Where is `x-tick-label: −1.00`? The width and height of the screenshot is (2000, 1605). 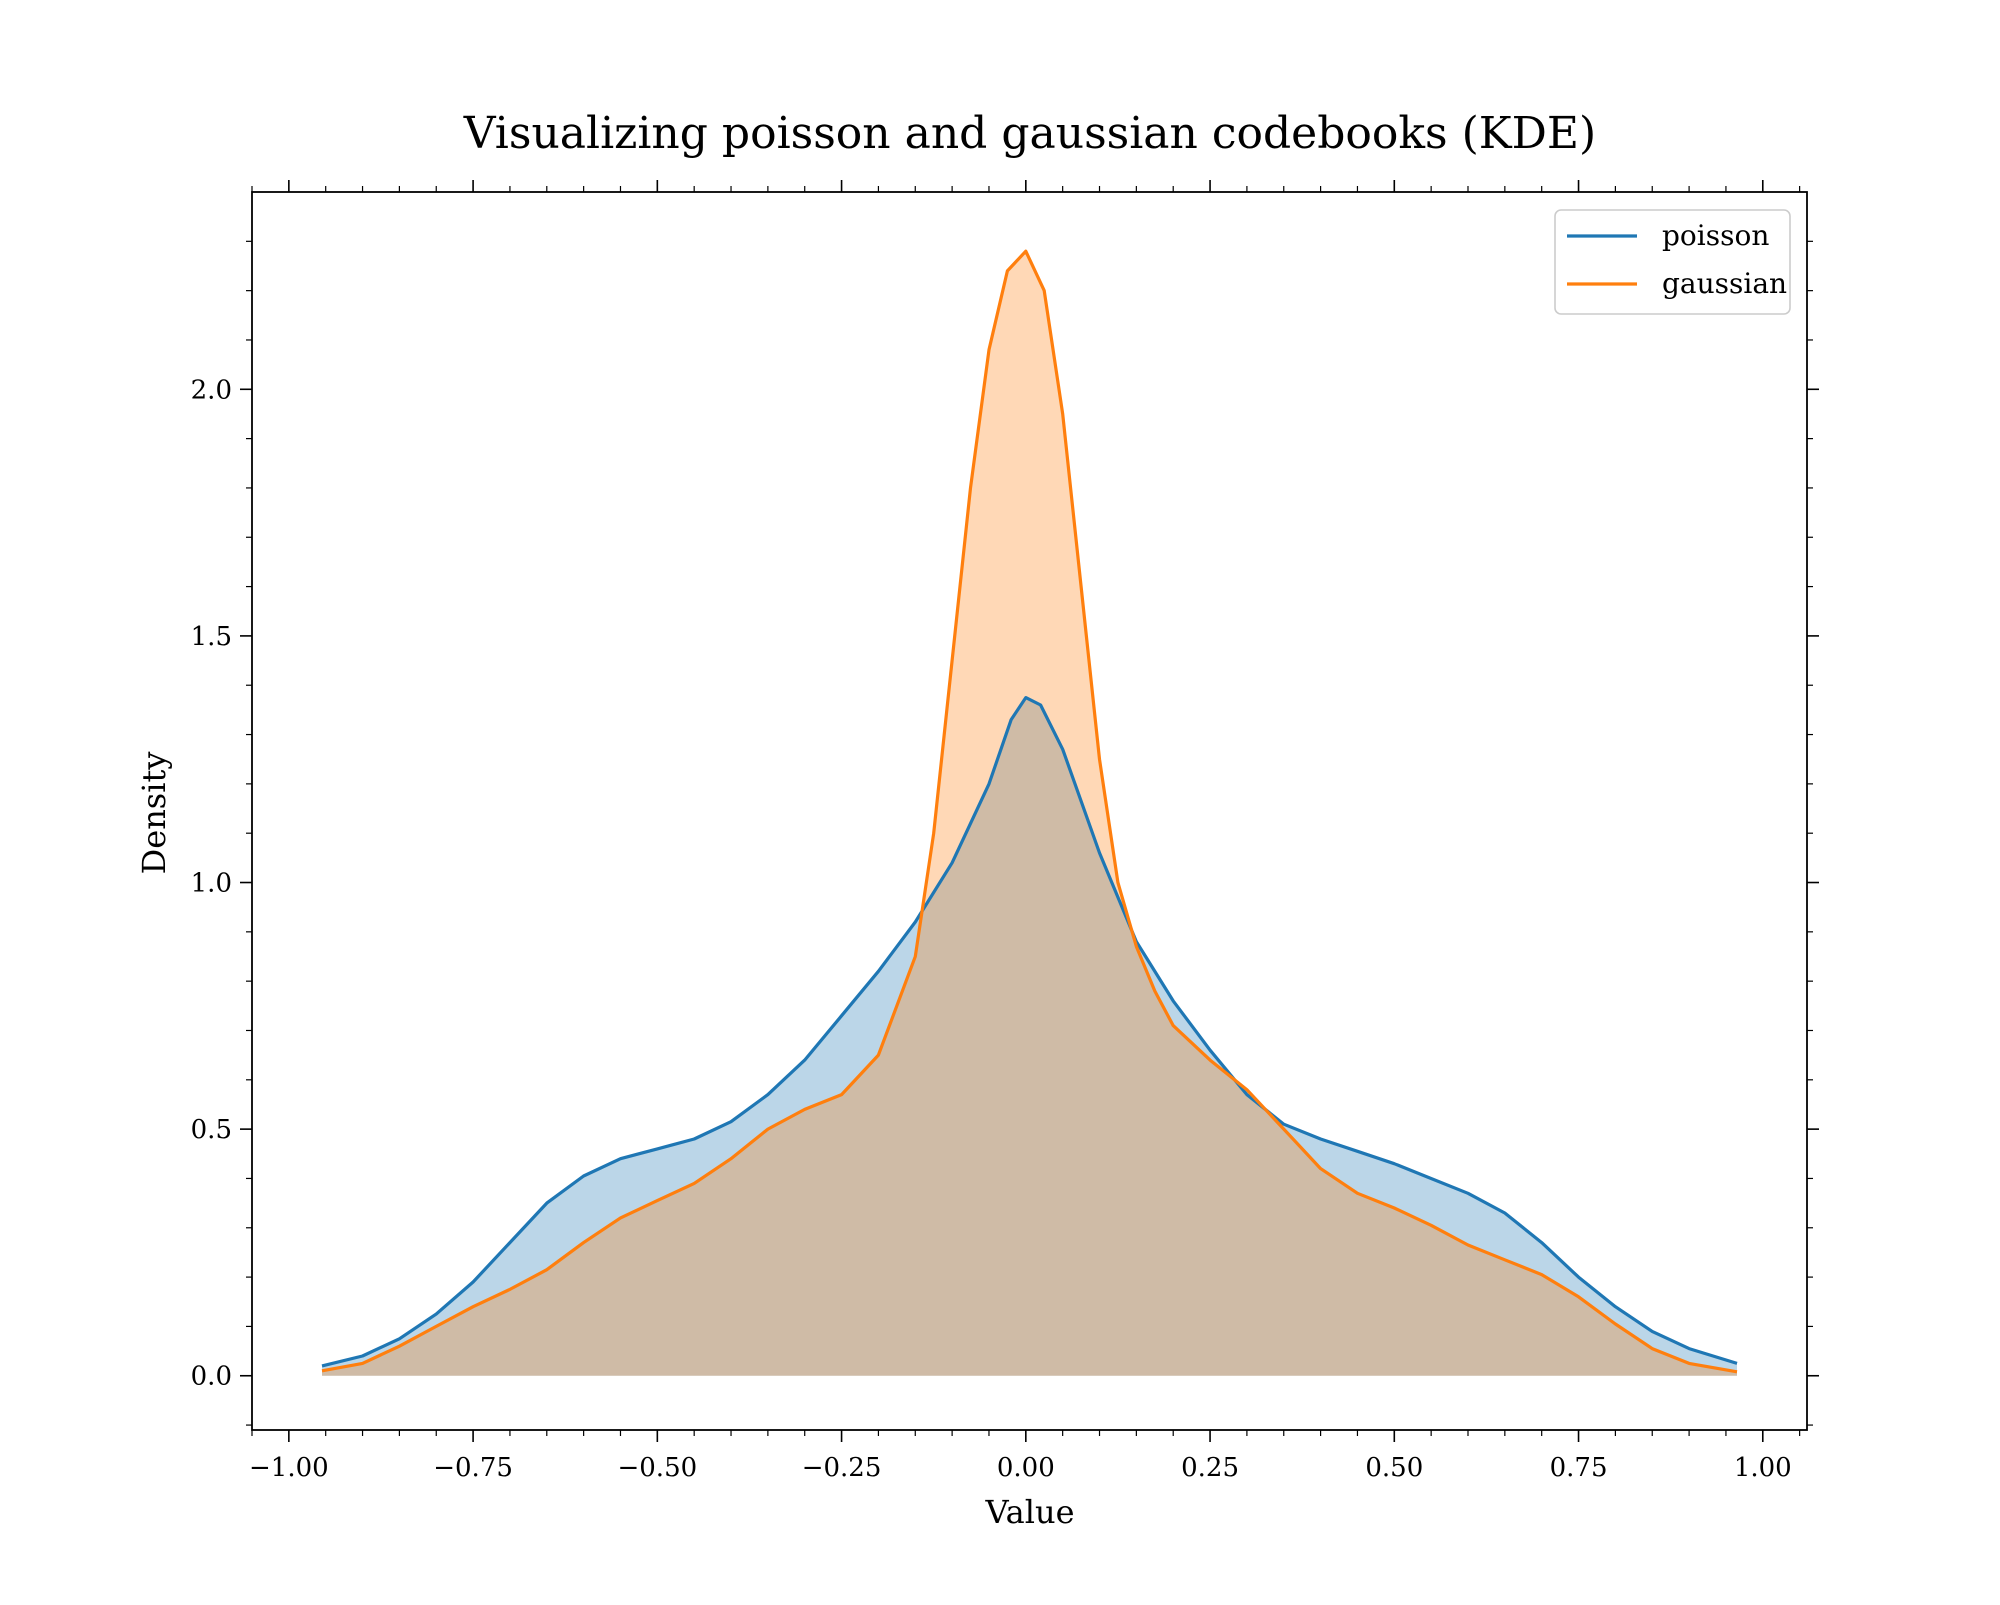 x-tick-label: −1.00 is located at coordinates (289, 1468).